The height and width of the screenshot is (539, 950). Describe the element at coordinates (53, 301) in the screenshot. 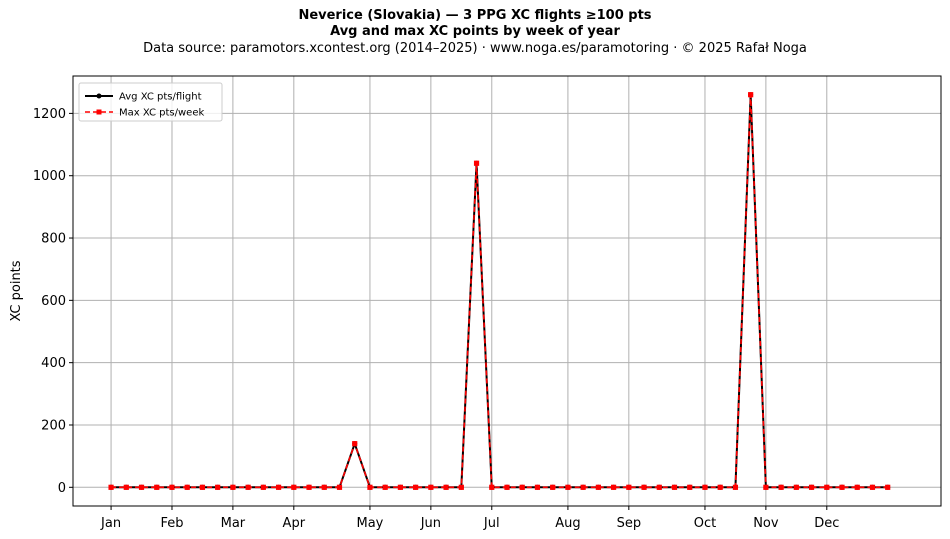

I see `y-tick-label: 600` at that location.